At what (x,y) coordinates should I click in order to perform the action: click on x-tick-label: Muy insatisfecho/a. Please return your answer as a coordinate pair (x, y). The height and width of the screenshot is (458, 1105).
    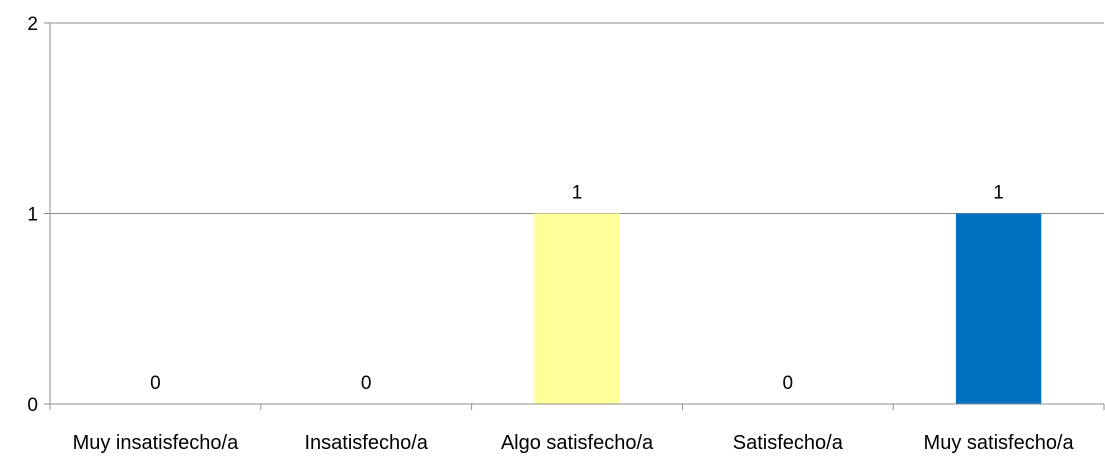
    Looking at the image, I should click on (156, 443).